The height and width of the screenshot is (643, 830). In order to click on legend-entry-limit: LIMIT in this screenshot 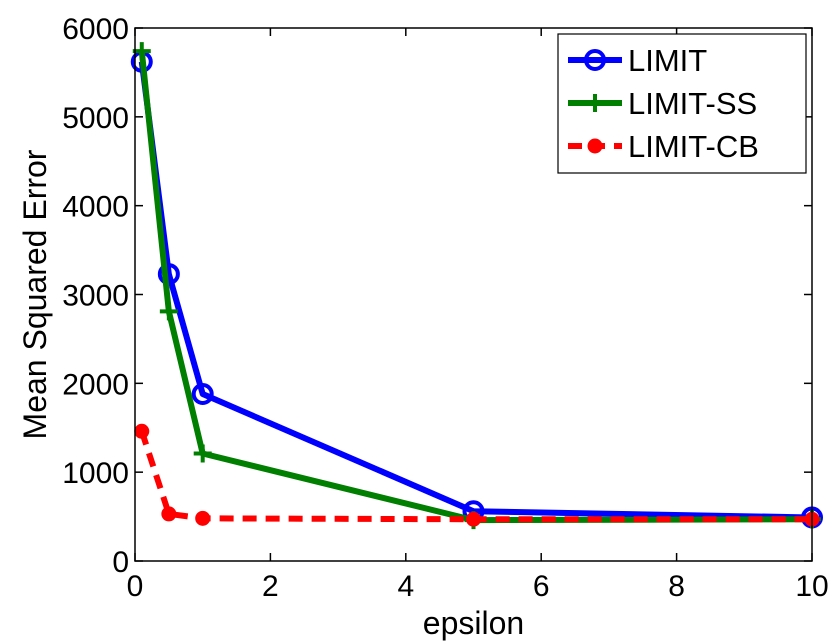, I will do `click(637, 60)`.